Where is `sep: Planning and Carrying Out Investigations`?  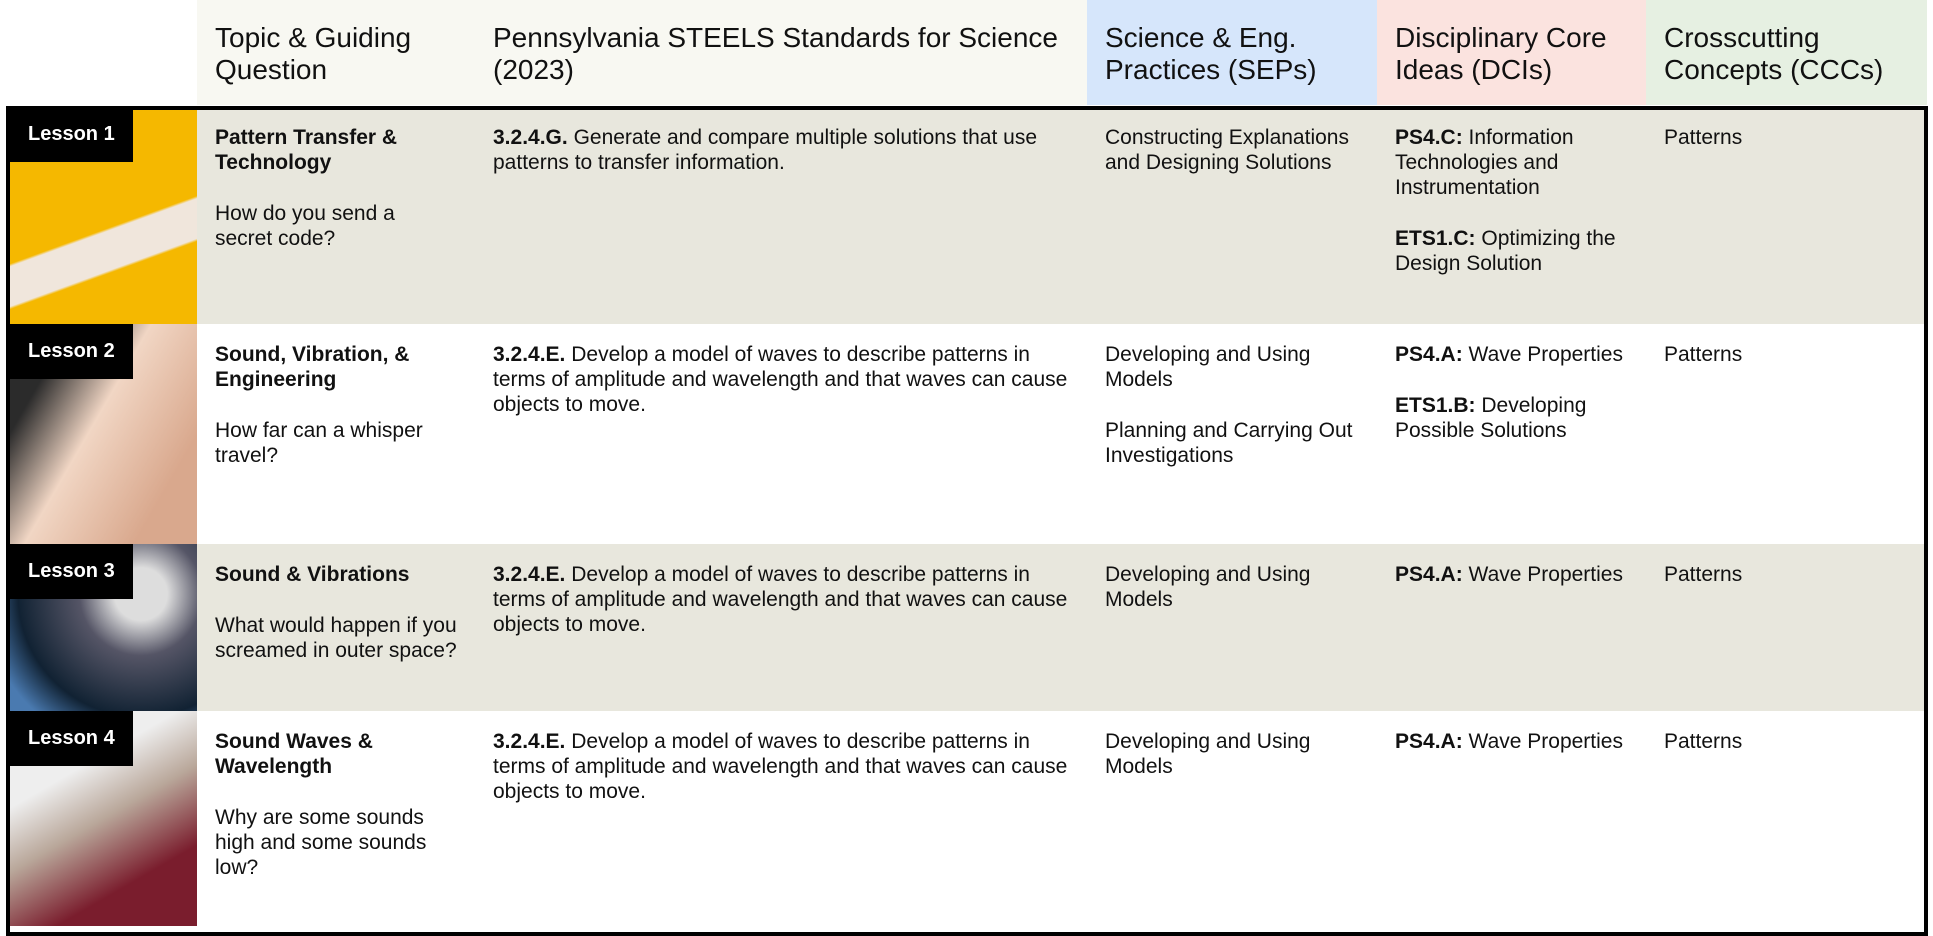 sep: Planning and Carrying Out Investigations is located at coordinates (1229, 443).